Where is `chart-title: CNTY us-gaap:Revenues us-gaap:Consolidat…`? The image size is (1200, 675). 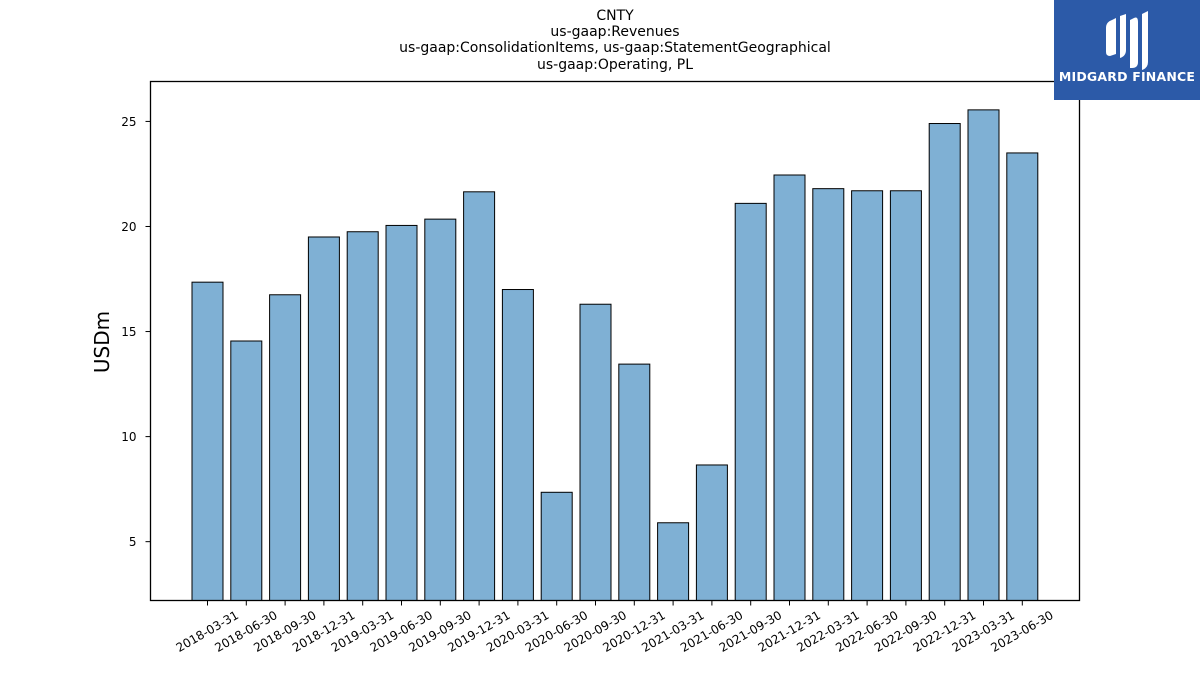 chart-title: CNTY us-gaap:Revenues us-gaap:Consolidat… is located at coordinates (615, 40).